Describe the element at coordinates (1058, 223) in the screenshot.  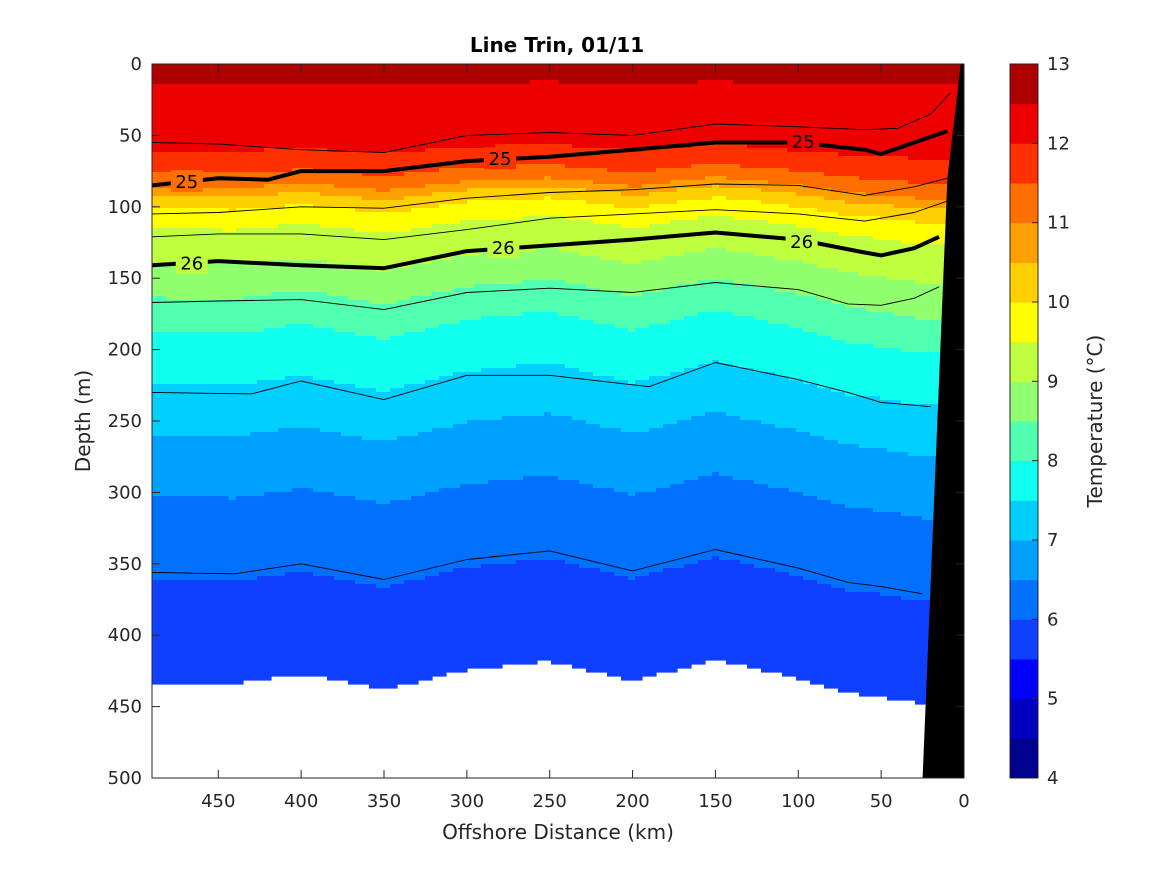
I see `colorbar-tick-label: 11` at that location.